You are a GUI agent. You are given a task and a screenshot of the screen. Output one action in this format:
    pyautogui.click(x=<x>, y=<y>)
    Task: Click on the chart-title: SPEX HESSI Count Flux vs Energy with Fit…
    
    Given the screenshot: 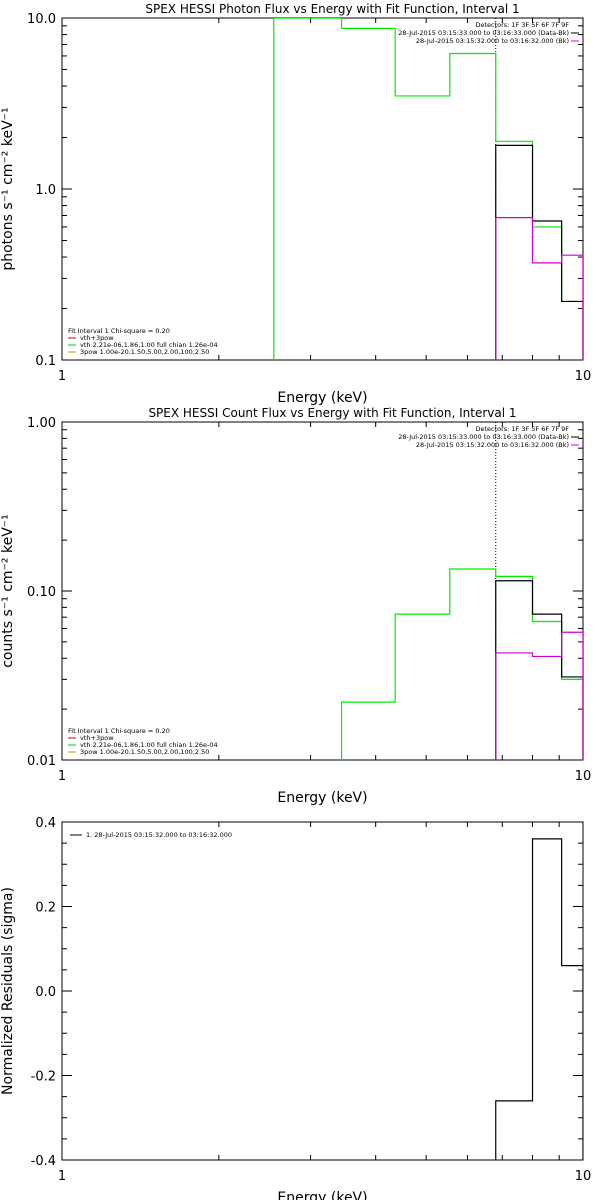 What is the action you would take?
    pyautogui.click(x=332, y=413)
    